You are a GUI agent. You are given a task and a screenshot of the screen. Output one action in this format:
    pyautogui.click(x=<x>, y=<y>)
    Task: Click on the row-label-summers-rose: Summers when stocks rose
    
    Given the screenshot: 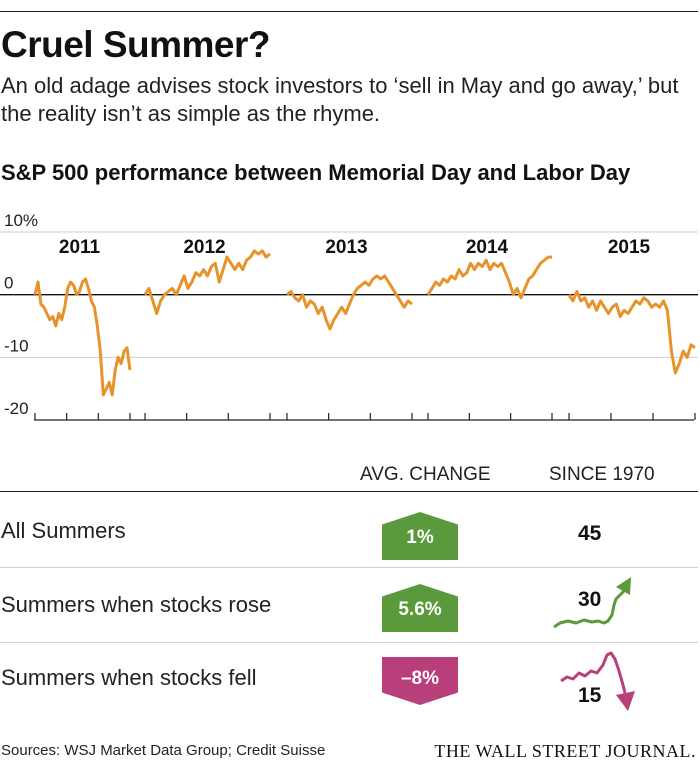 What is the action you would take?
    pyautogui.click(x=136, y=604)
    